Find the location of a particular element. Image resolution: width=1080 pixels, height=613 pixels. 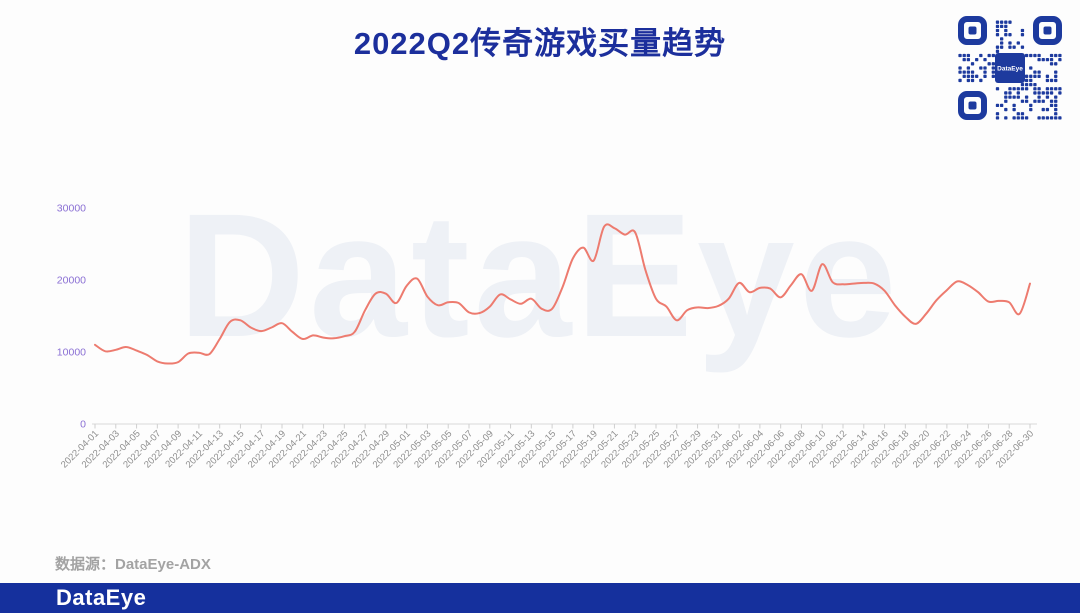

svg-text: 30000 is located at coordinates (71, 209).